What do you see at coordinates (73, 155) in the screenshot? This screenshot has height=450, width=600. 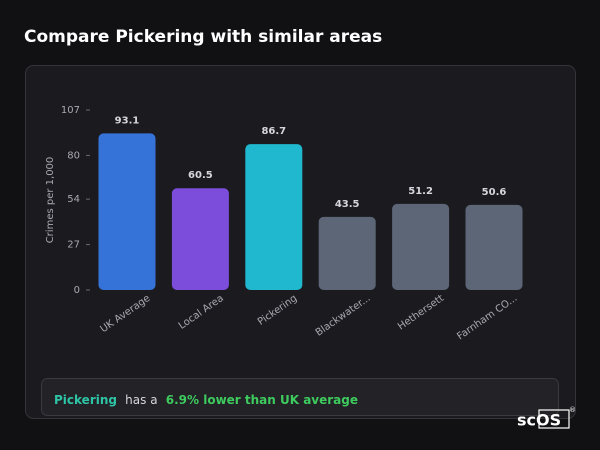 I see `y-tick-label: 80` at bounding box center [73, 155].